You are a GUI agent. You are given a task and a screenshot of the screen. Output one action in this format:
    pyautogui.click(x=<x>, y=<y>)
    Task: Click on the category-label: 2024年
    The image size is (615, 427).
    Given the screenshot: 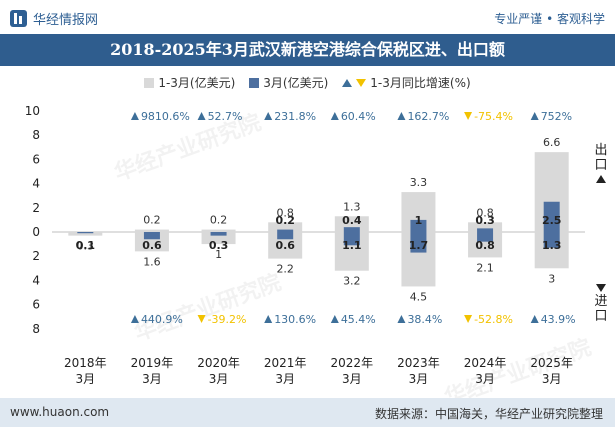 What is the action you would take?
    pyautogui.click(x=485, y=363)
    